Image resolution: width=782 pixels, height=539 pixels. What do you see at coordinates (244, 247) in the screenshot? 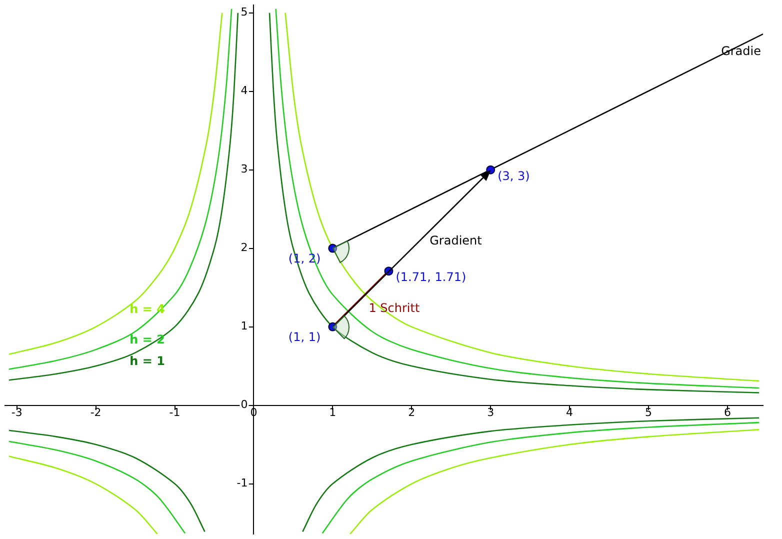
I see `y-tick-label: 2` at bounding box center [244, 247].